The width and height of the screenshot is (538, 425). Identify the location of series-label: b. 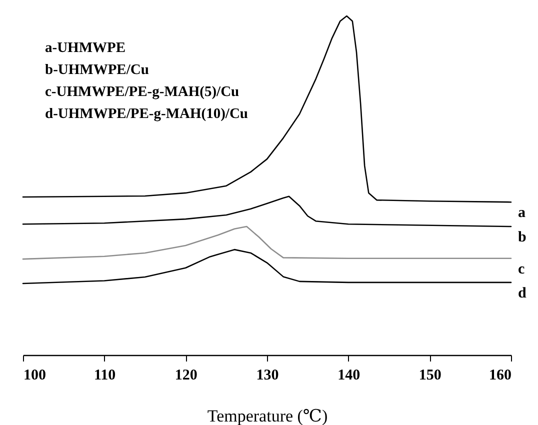
(522, 238).